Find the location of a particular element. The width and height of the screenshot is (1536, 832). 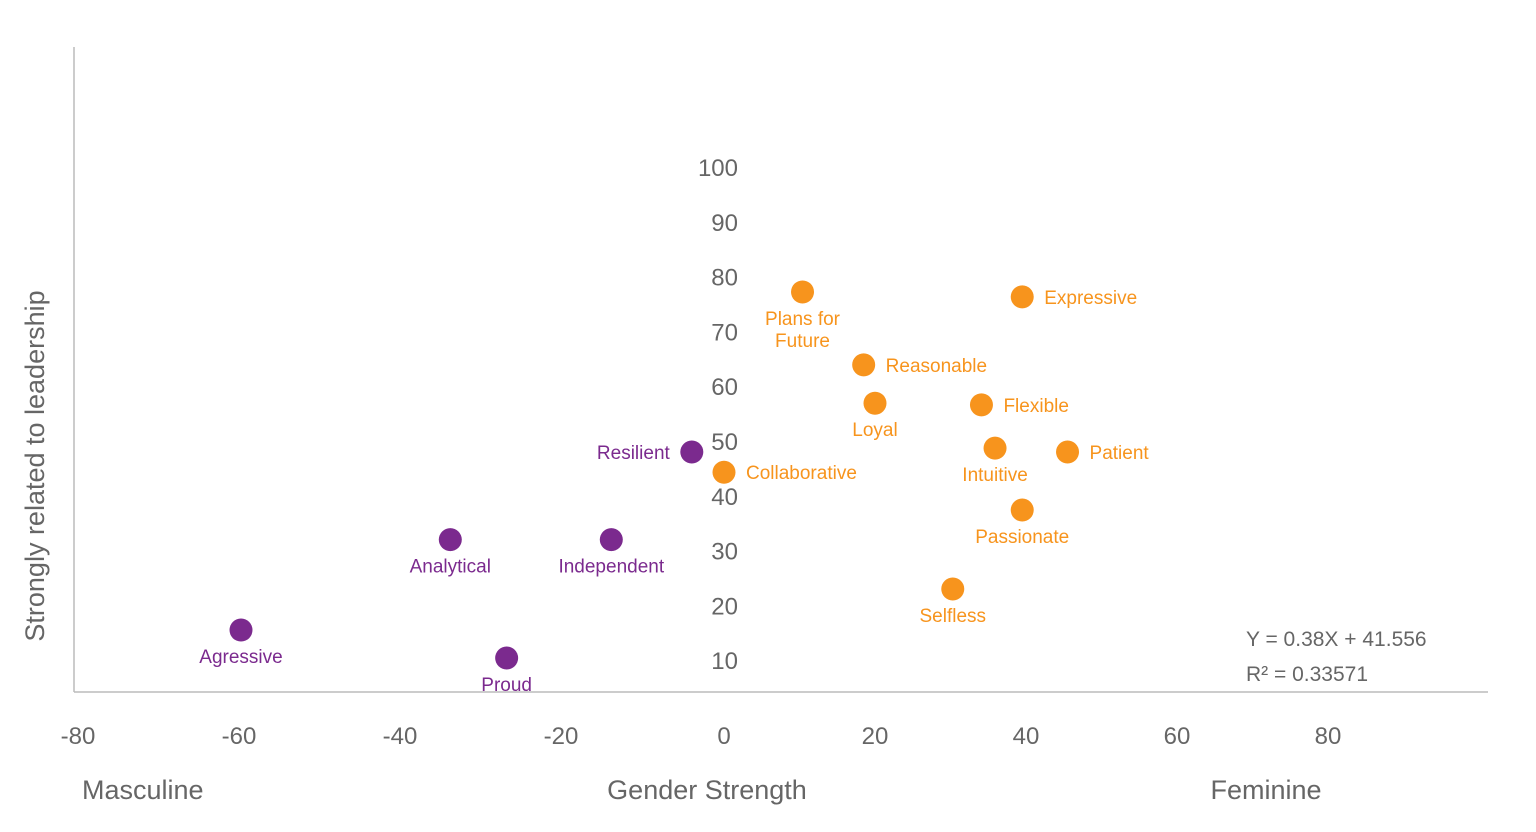

data-point: Resilient is located at coordinates (650, 452).